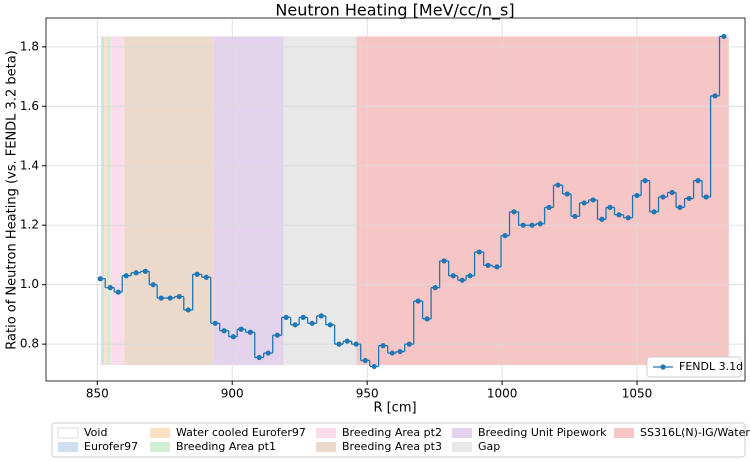 This screenshot has width=750, height=460. Describe the element at coordinates (394, 11) in the screenshot. I see `chart-title: Neutron Heating [MeV/cc/n_s]` at that location.